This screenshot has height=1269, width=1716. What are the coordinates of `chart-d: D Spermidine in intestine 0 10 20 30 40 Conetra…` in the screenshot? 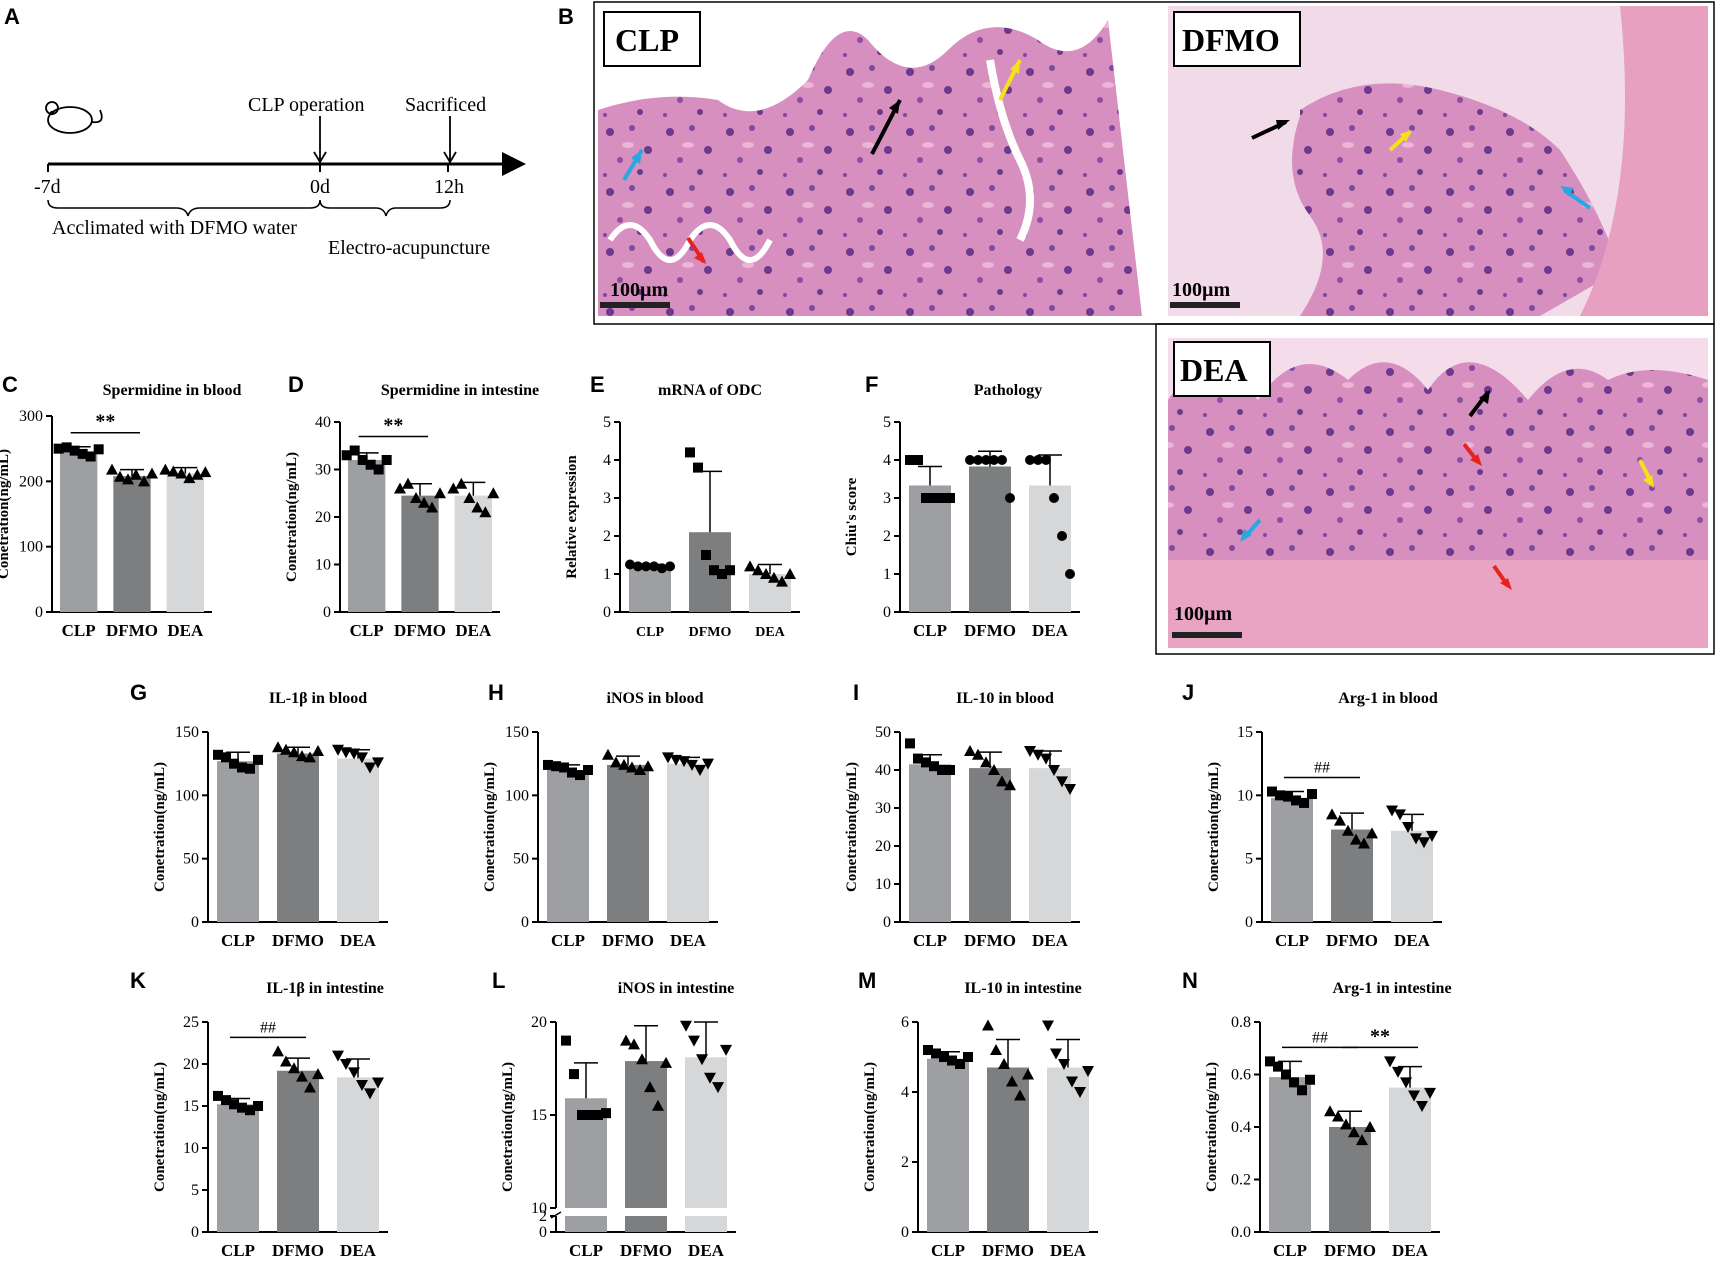 It's located at (411, 506).